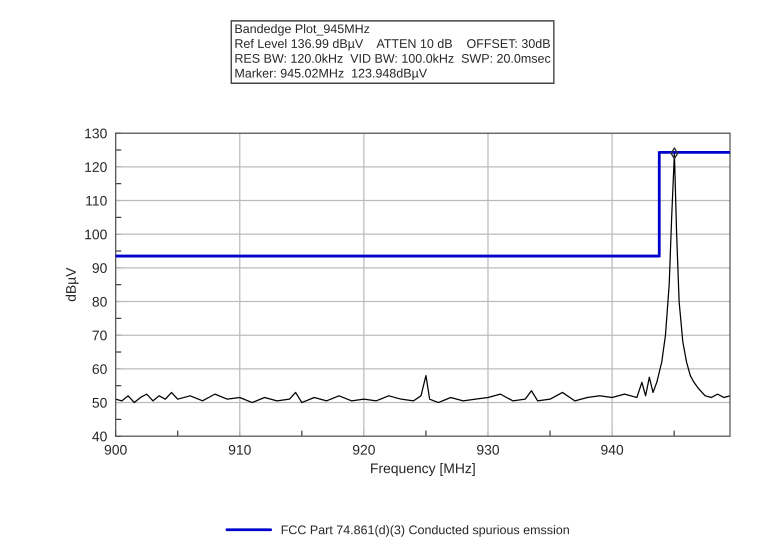  I want to click on y-tick-label: 110, so click(96, 201).